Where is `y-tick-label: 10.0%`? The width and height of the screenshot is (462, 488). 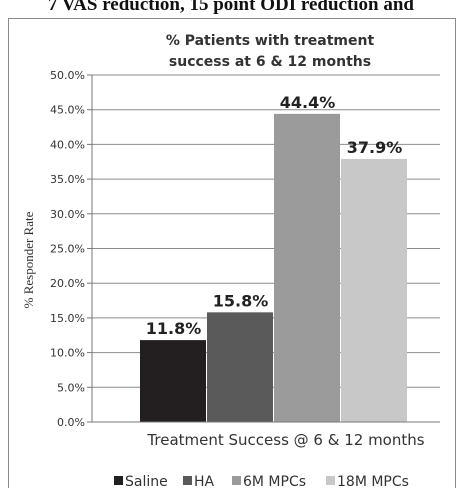 y-tick-label: 10.0% is located at coordinates (67, 353).